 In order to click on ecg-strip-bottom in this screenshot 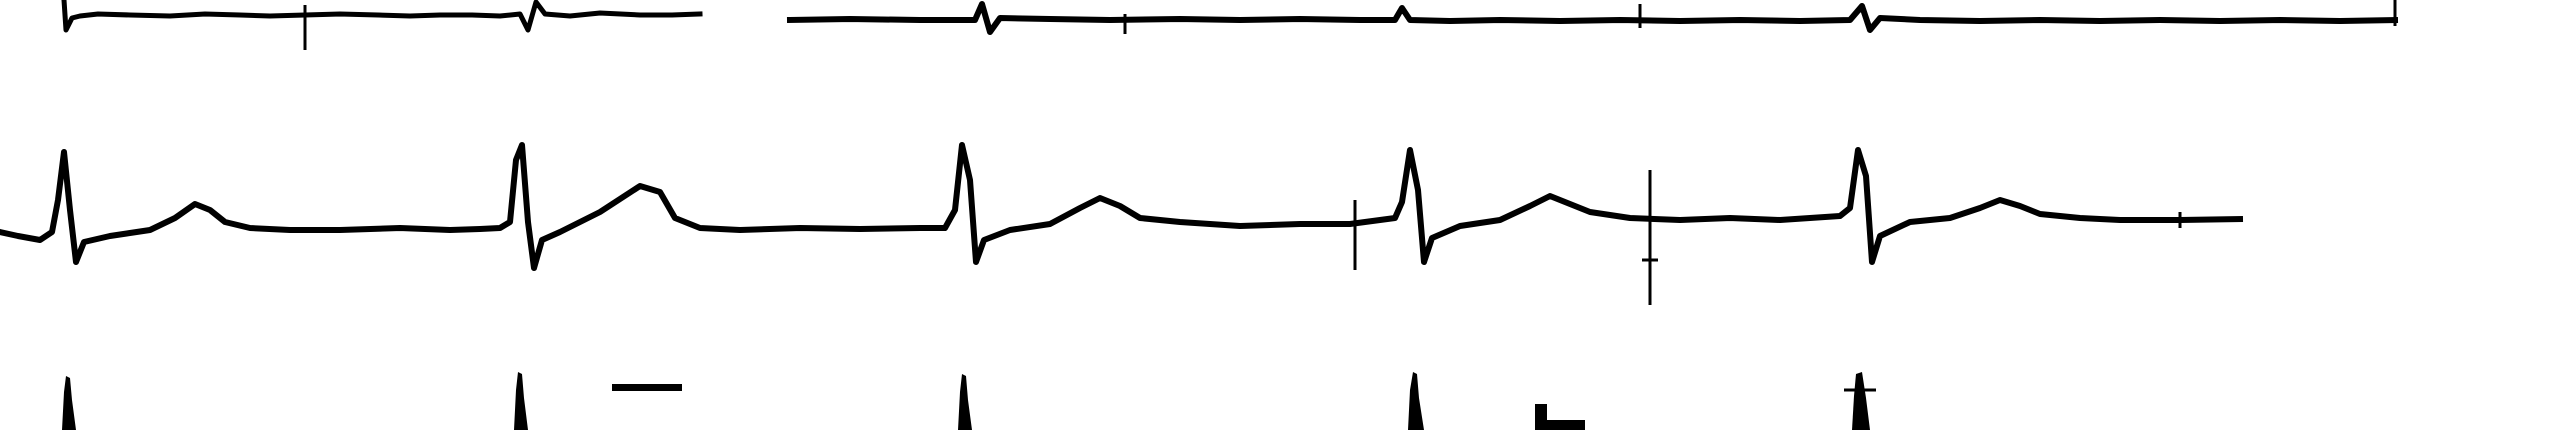, I will do `click(969, 401)`.